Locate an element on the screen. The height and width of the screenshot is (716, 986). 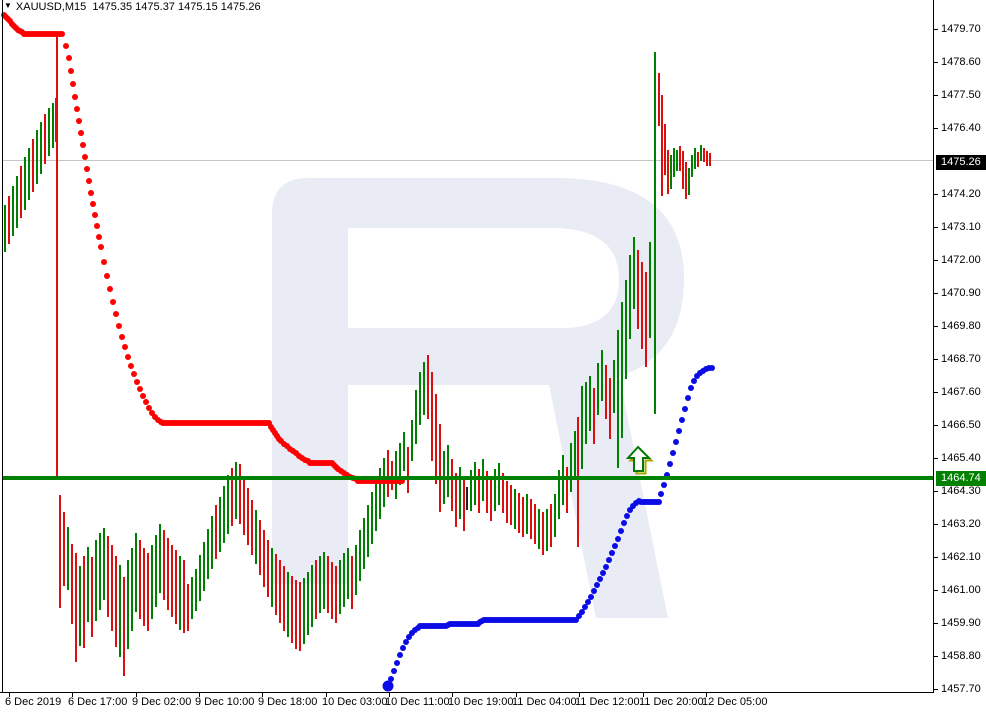
time-tick-label: 11 Dec 20:00 is located at coordinates (671, 702).